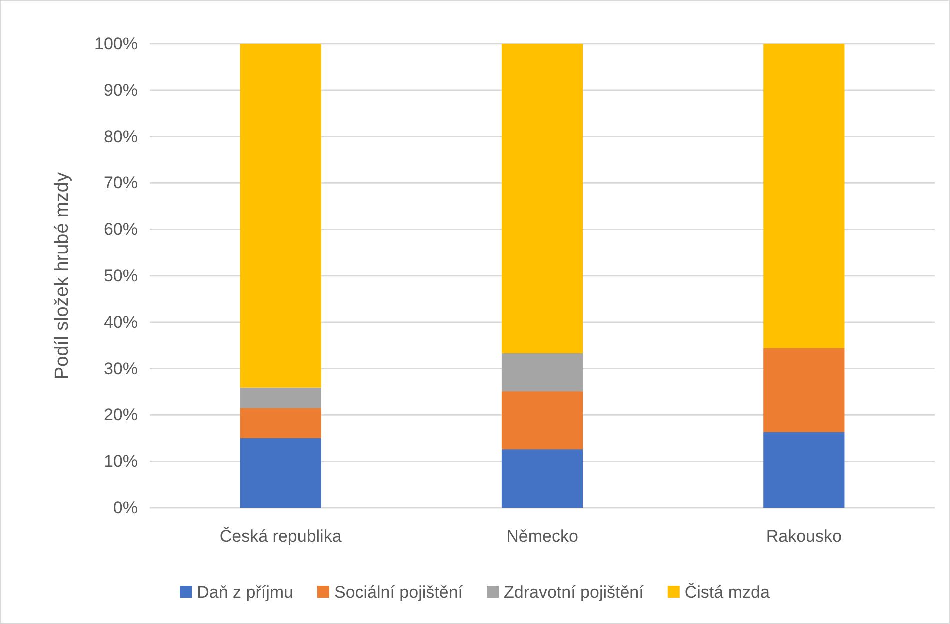 Image resolution: width=950 pixels, height=624 pixels. I want to click on y-tick-label: 0%, so click(125, 508).